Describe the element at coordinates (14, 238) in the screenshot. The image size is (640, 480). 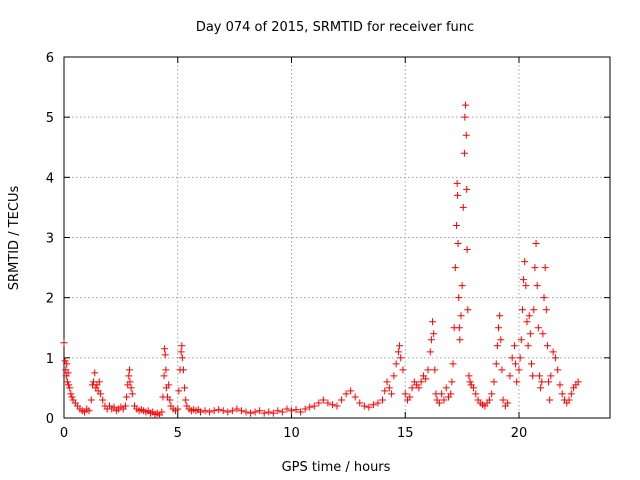
I see `y-axis-label: SRMTID / TECUs` at that location.